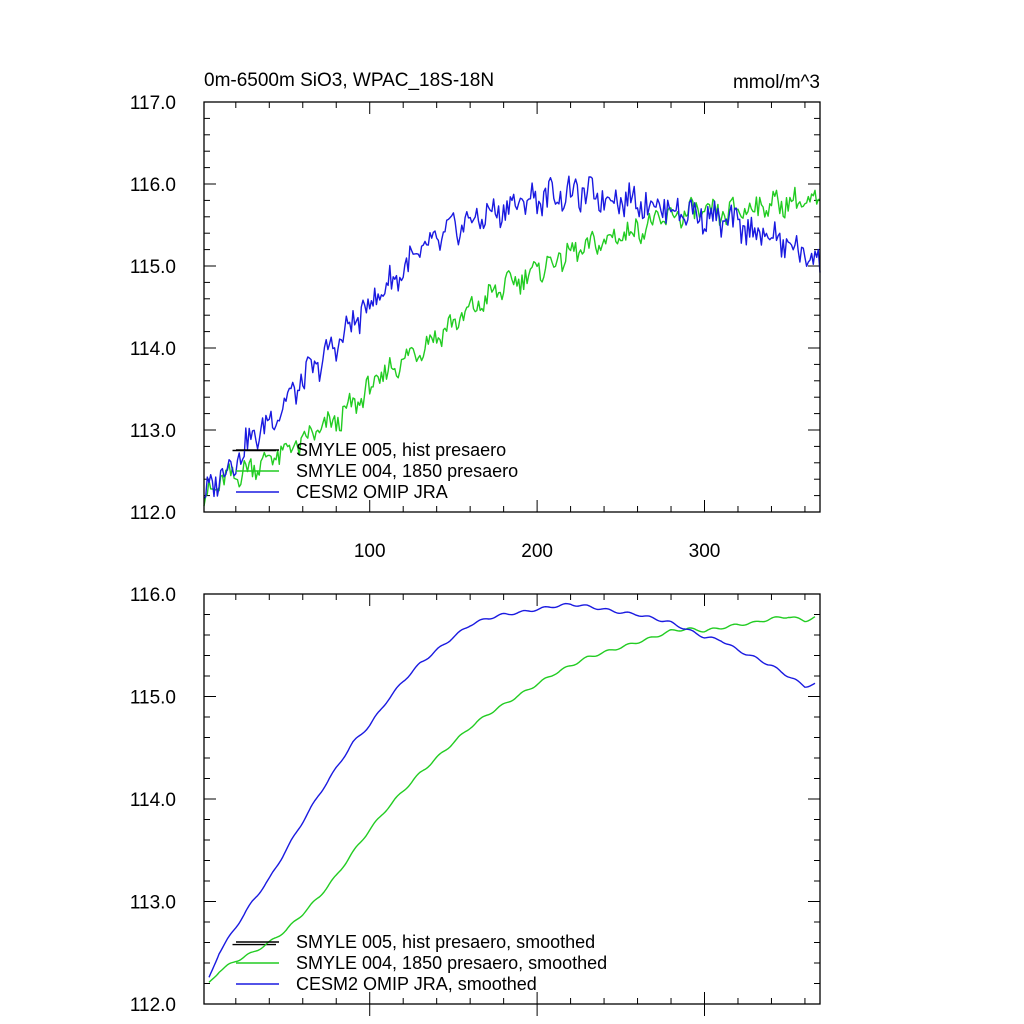 The height and width of the screenshot is (1024, 1024). What do you see at coordinates (776, 82) in the screenshot?
I see `top-plot-units: mmol/m^3` at bounding box center [776, 82].